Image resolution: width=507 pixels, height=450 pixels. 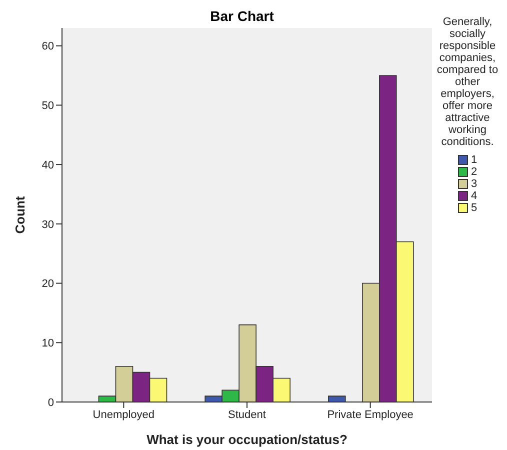 What do you see at coordinates (242, 16) in the screenshot?
I see `chart-title: Bar Chart` at bounding box center [242, 16].